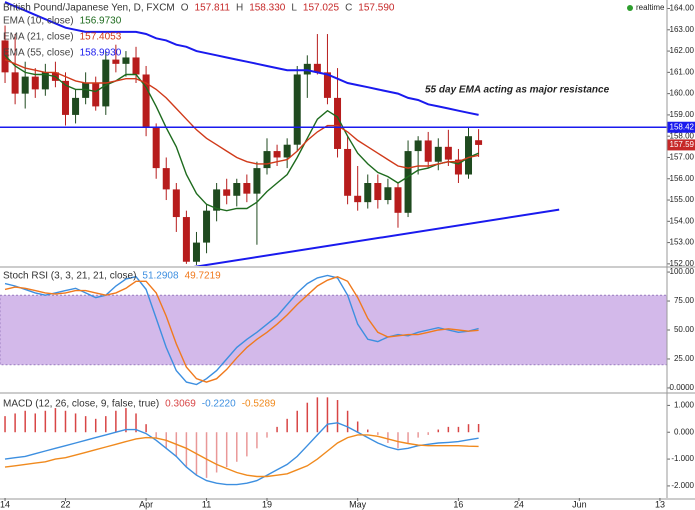 This screenshot has width=695, height=510. What do you see at coordinates (160, 276) in the screenshot?
I see `legend-value: 51.2908` at bounding box center [160, 276].